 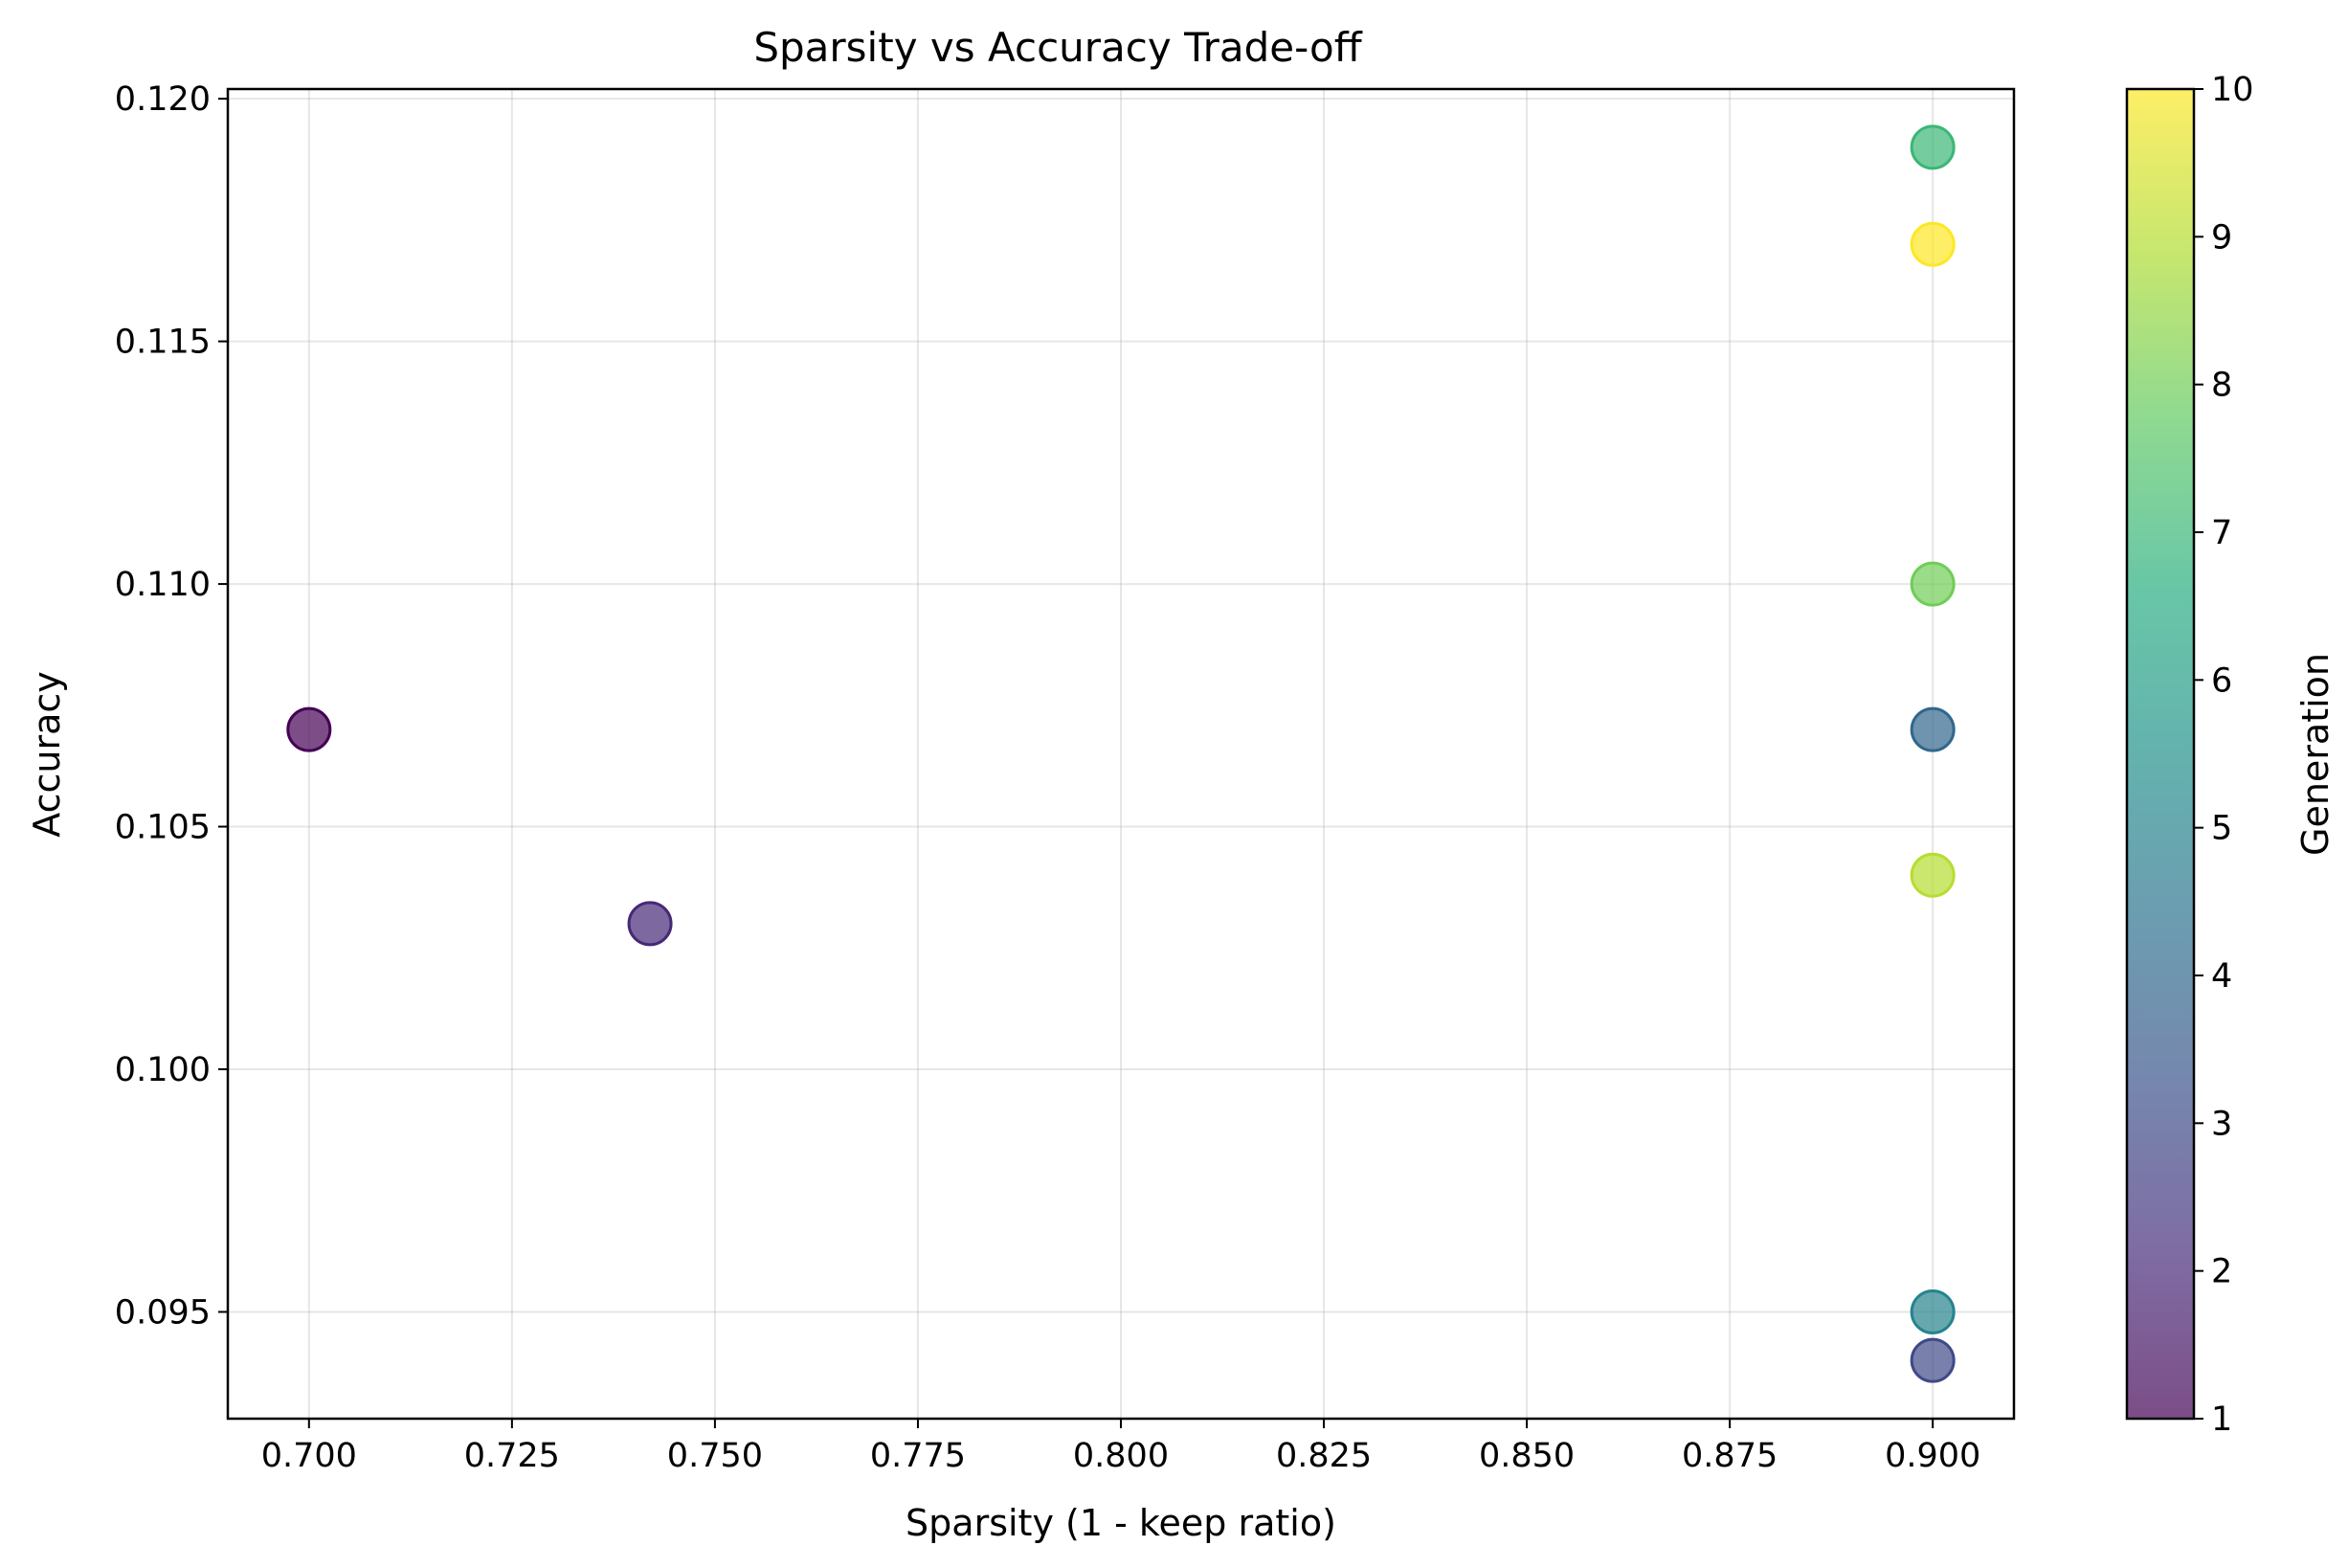 What do you see at coordinates (1324, 1456) in the screenshot?
I see `x-tick-label: 0.825` at bounding box center [1324, 1456].